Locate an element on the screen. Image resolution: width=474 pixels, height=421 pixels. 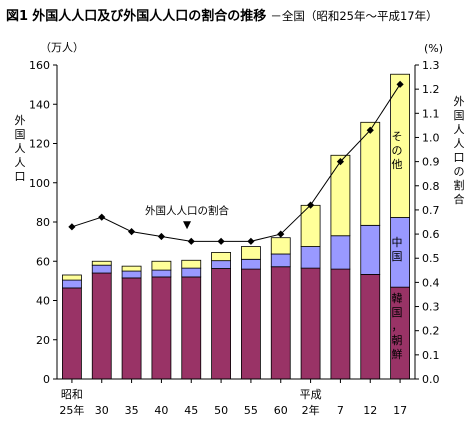
right-tick-label: 0.8 is located at coordinates (431, 186).